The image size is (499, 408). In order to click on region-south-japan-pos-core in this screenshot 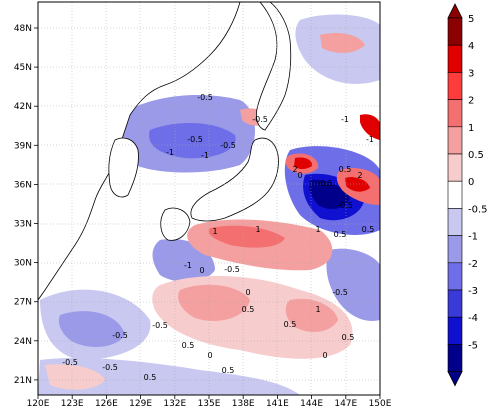, I will do `click(246, 236)`.